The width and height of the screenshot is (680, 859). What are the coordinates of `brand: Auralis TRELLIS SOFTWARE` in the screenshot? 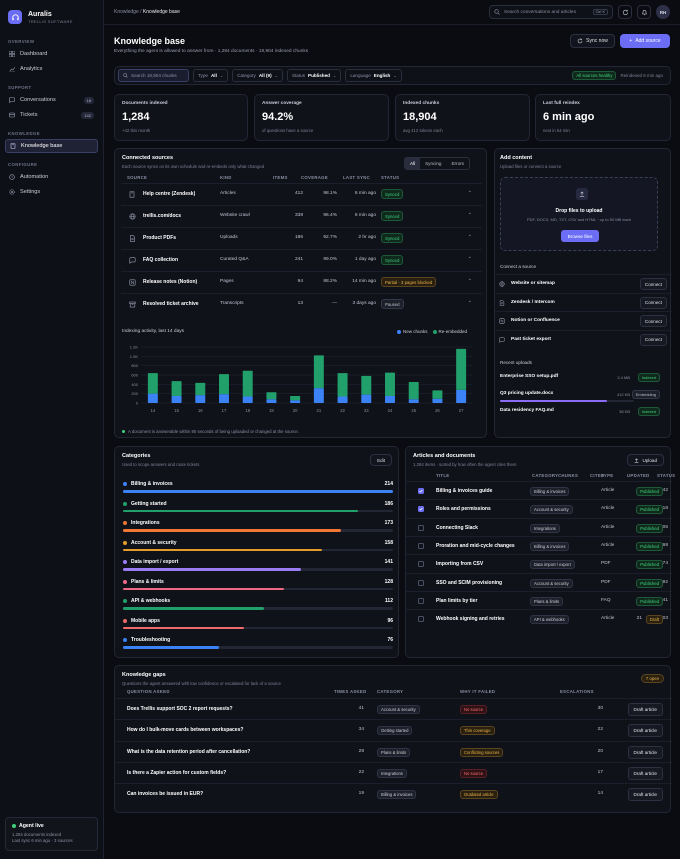 It's located at (51, 15).